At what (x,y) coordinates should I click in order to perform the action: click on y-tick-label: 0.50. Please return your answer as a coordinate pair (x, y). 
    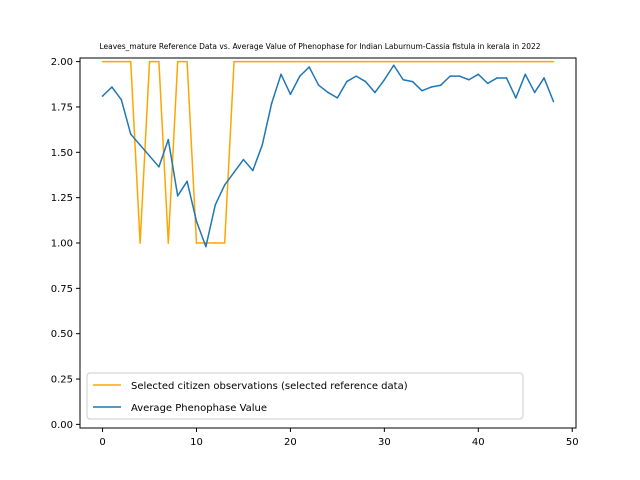
    Looking at the image, I should click on (62, 334).